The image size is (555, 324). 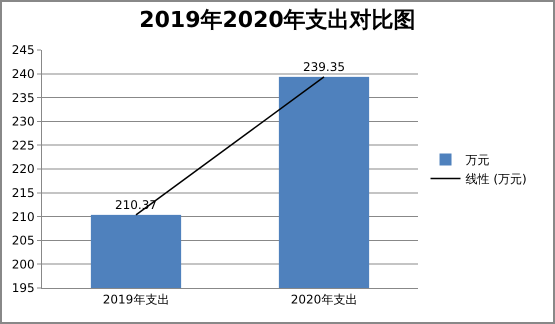 What do you see at coordinates (23, 217) in the screenshot?
I see `y-tick-label: 210` at bounding box center [23, 217].